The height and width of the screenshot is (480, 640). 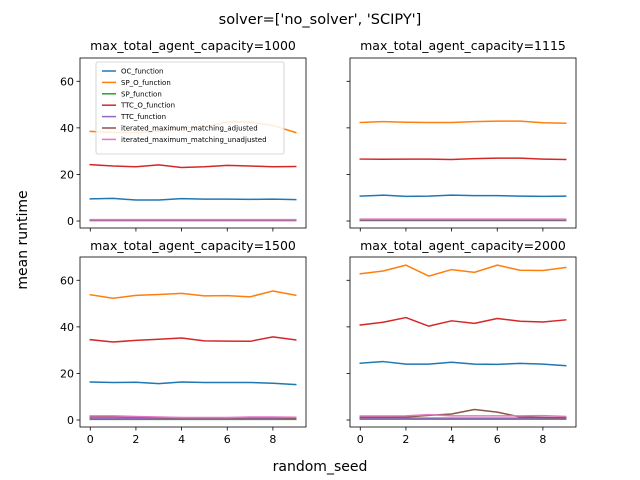 What do you see at coordinates (146, 83) in the screenshot?
I see `legend-label-SP_O_function: SP_O_function` at bounding box center [146, 83].